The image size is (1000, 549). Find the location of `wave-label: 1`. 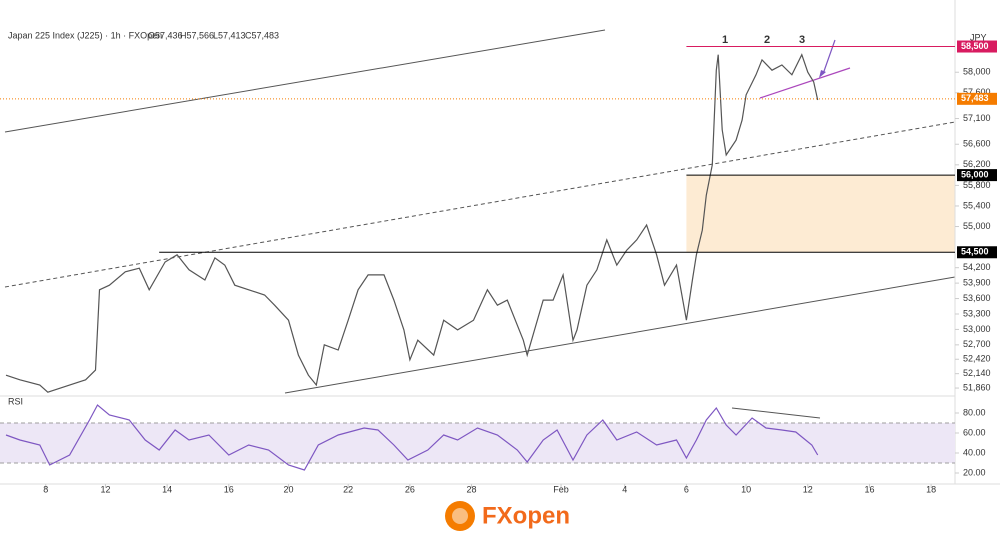

wave-label: 1 is located at coordinates (725, 40).